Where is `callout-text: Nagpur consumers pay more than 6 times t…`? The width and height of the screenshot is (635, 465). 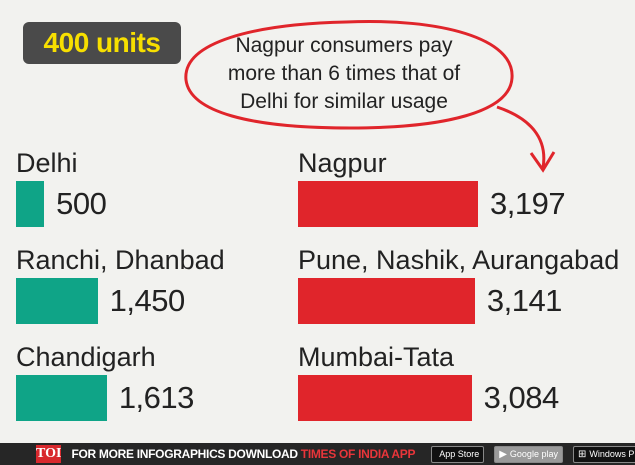
callout-text: Nagpur consumers pay more than 6 times t… is located at coordinates (344, 74).